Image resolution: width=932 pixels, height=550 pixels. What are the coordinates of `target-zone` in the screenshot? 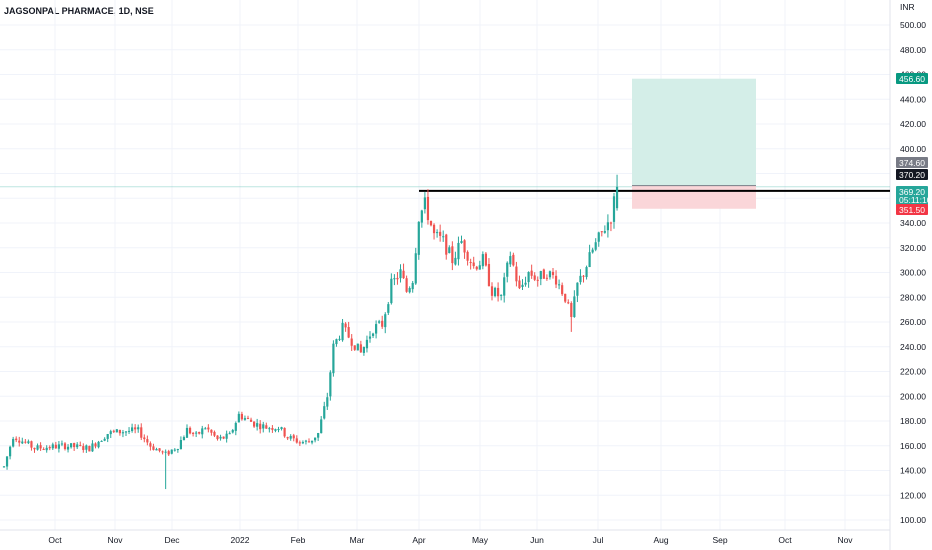 It's located at (694, 132).